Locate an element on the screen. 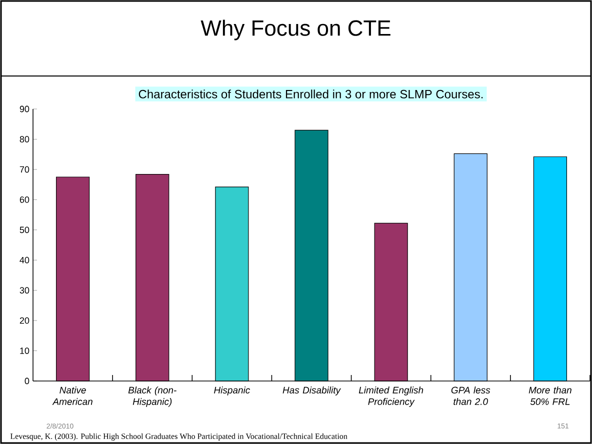 The width and height of the screenshot is (592, 444). y-tick-label: 90 is located at coordinates (25, 109).